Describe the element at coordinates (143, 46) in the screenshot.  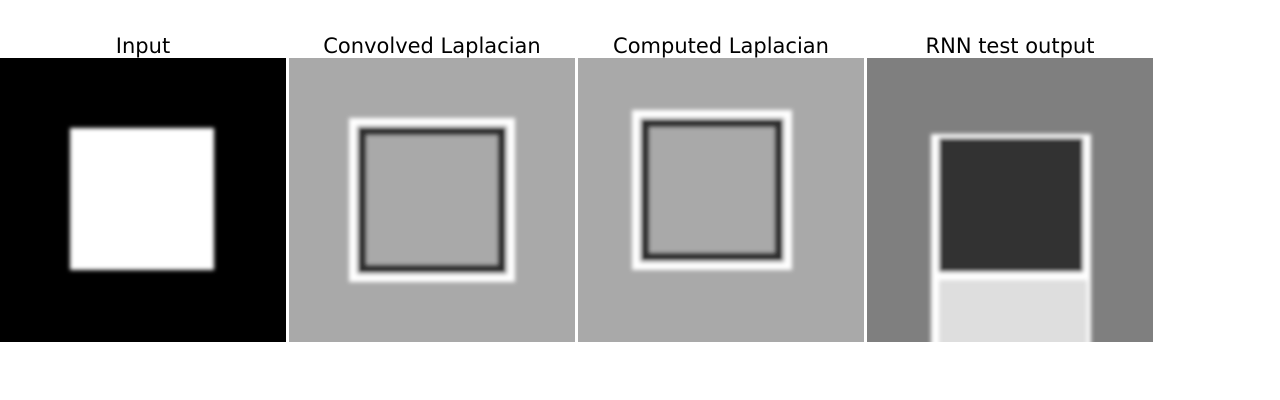
I see `panel-title-input: Input` at that location.